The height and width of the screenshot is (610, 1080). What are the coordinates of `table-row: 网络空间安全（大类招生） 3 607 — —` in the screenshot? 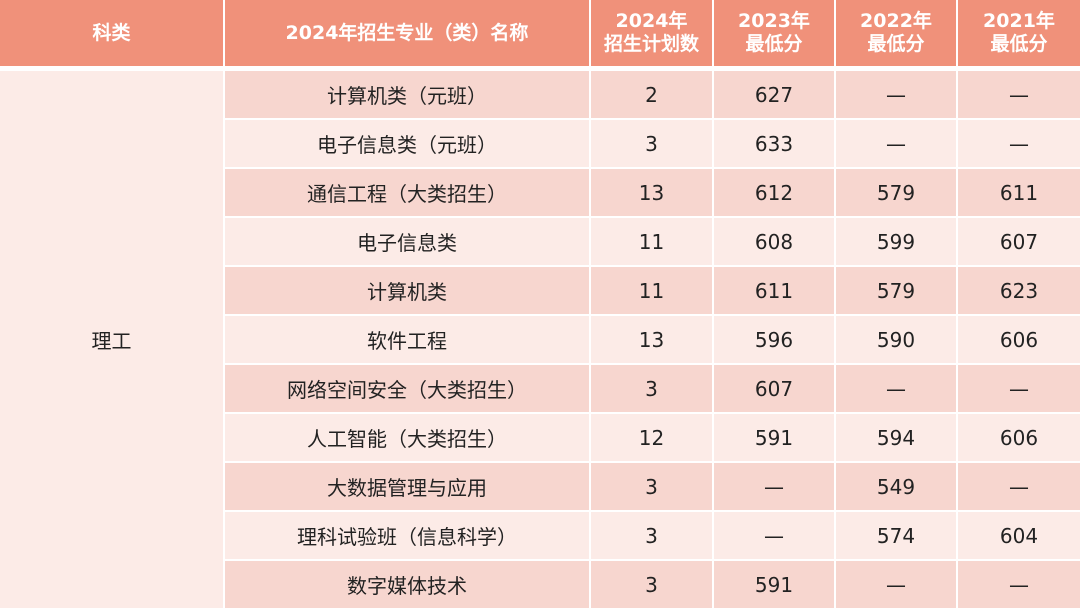 It's located at (540, 389).